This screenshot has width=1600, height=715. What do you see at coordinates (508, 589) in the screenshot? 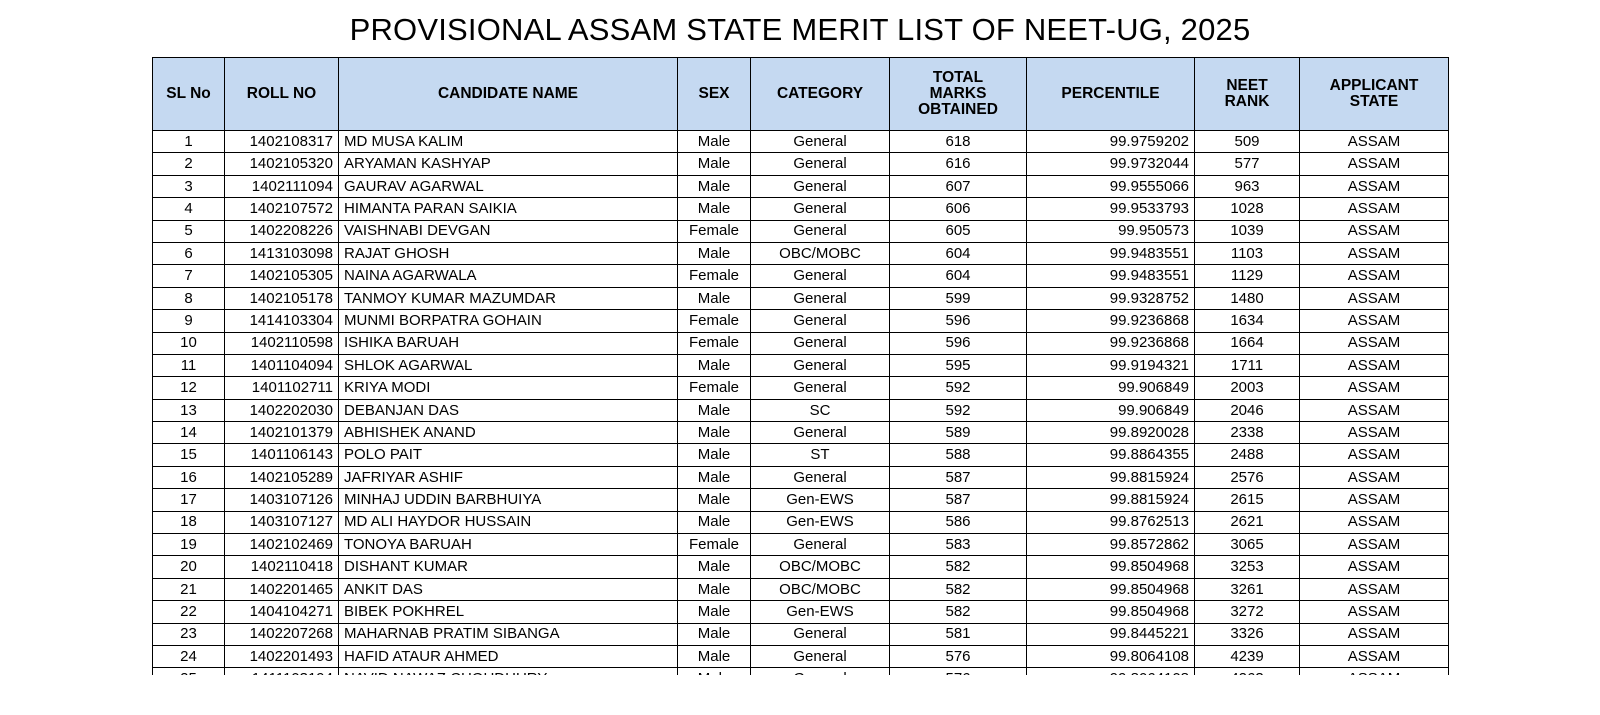
I see `cell-candidate-name: ANKIT DAS` at bounding box center [508, 589].